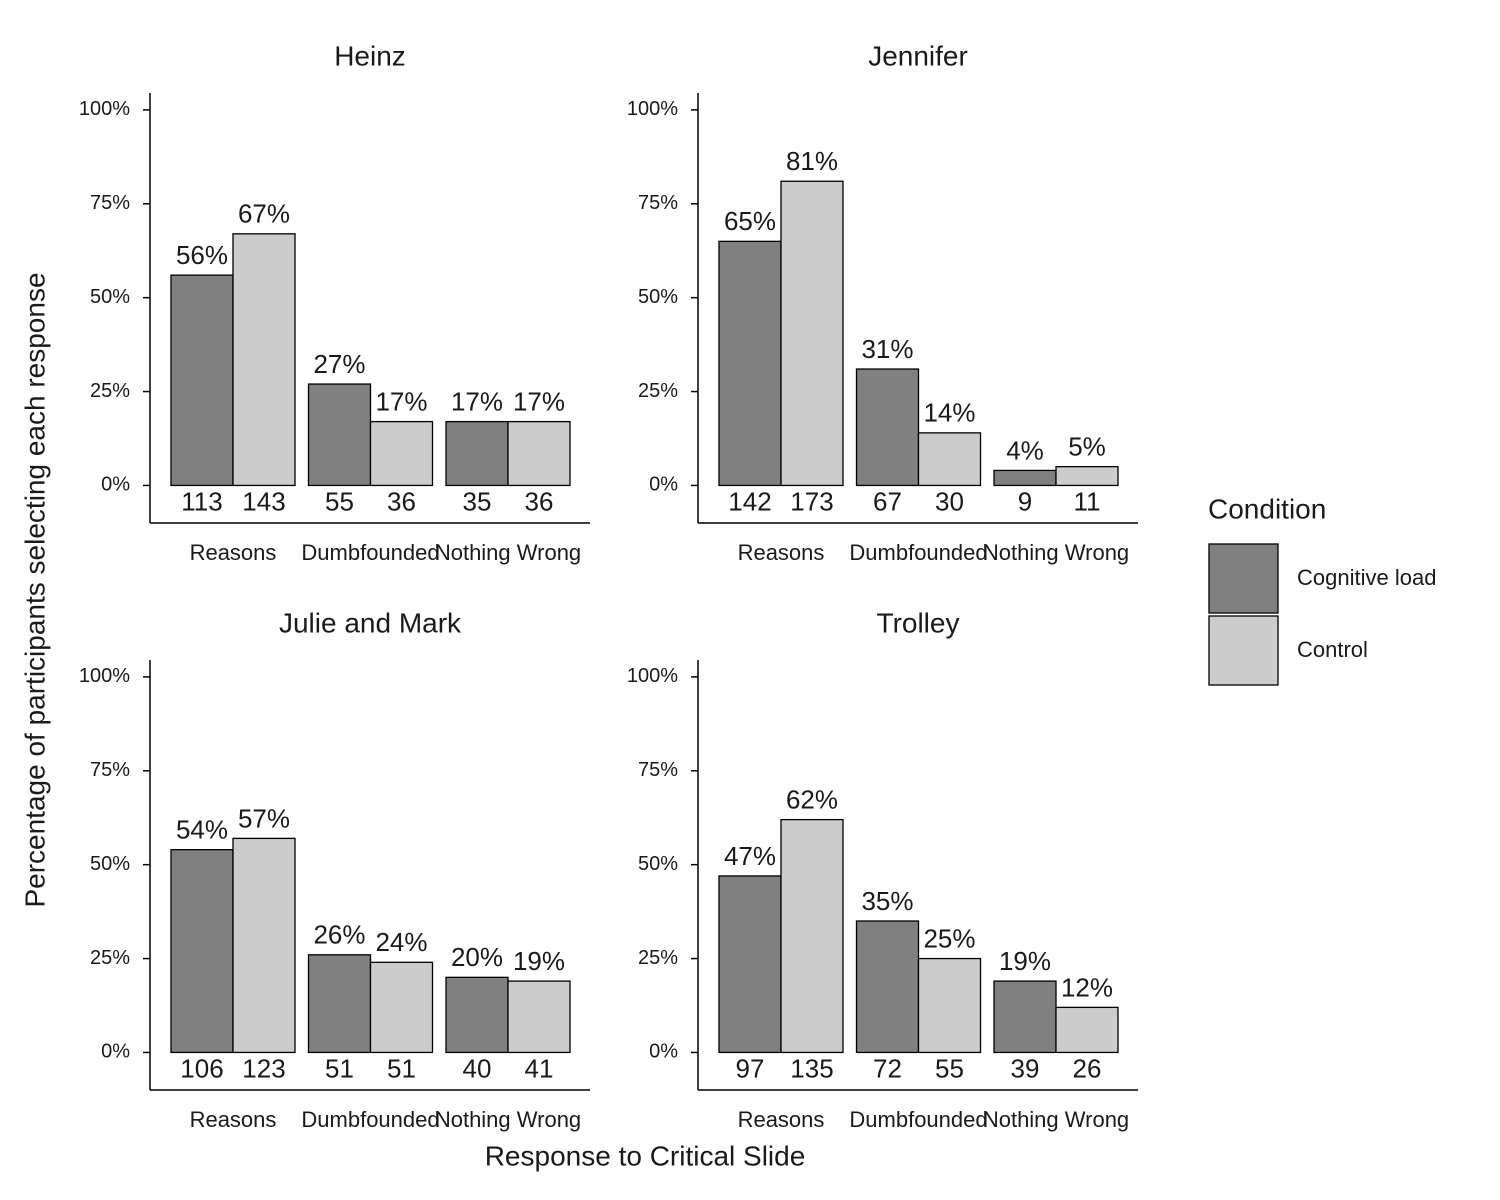 The height and width of the screenshot is (1200, 1500). Describe the element at coordinates (539, 1068) in the screenshot. I see `count-label: 41` at that location.